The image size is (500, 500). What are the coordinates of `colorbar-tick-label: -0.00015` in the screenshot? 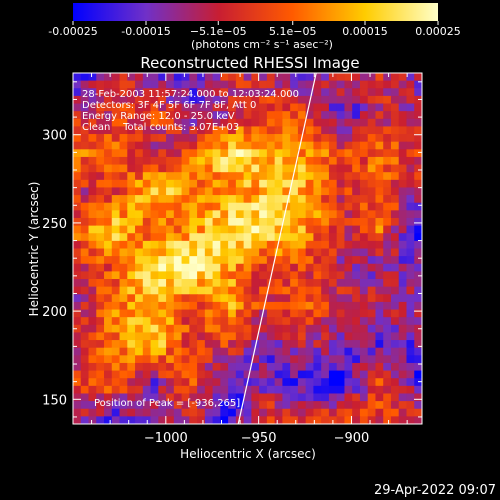 It's located at (145, 31).